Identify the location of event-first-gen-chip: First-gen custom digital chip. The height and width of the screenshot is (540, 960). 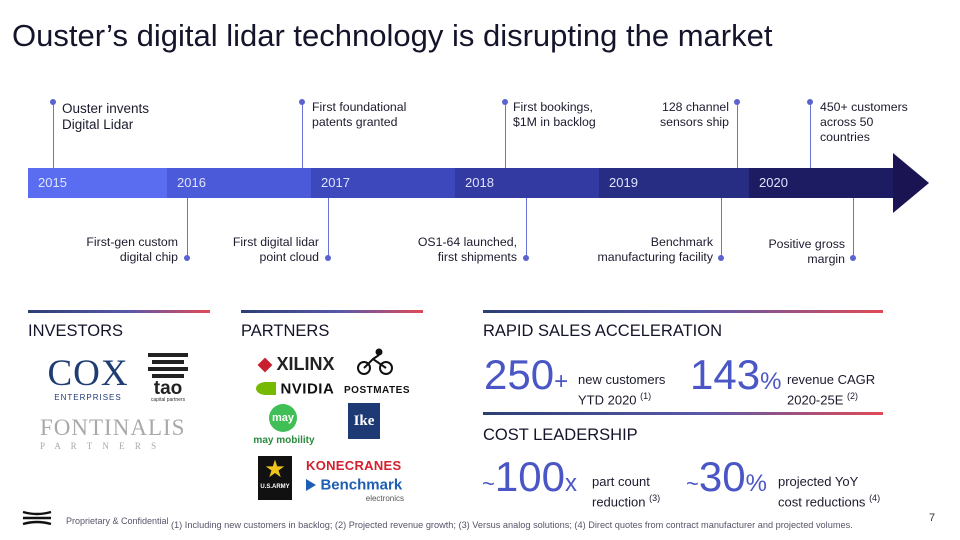
(132, 249).